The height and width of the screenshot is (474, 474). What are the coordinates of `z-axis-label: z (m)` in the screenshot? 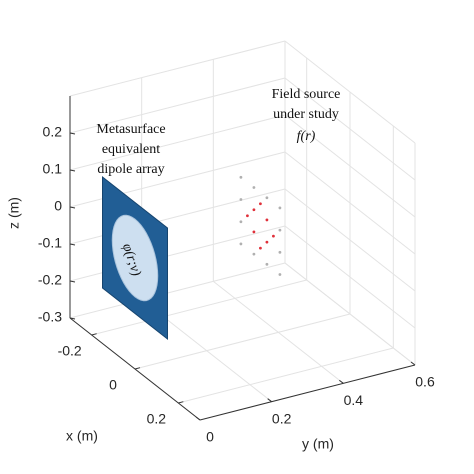 It's located at (14, 213).